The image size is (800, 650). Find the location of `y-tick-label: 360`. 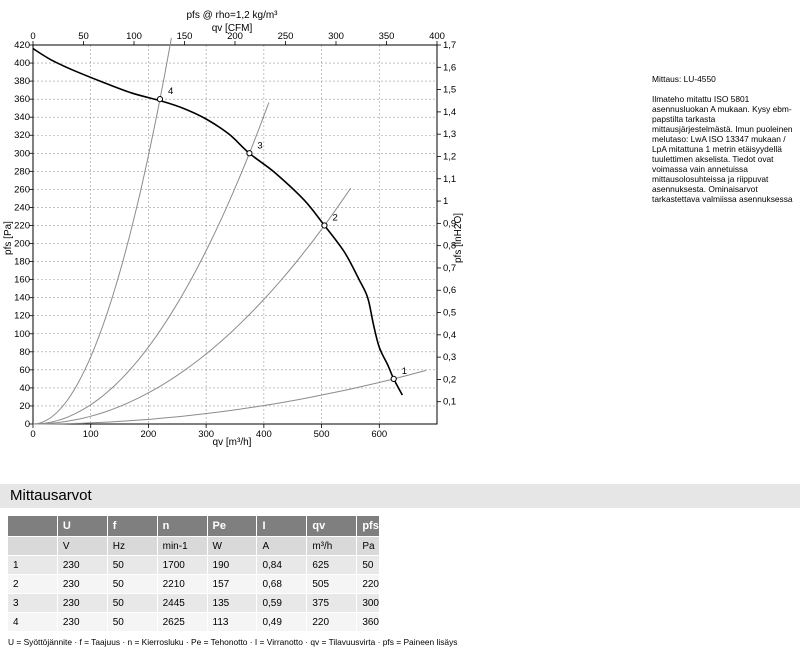

y-tick-label: 360 is located at coordinates (22, 99).